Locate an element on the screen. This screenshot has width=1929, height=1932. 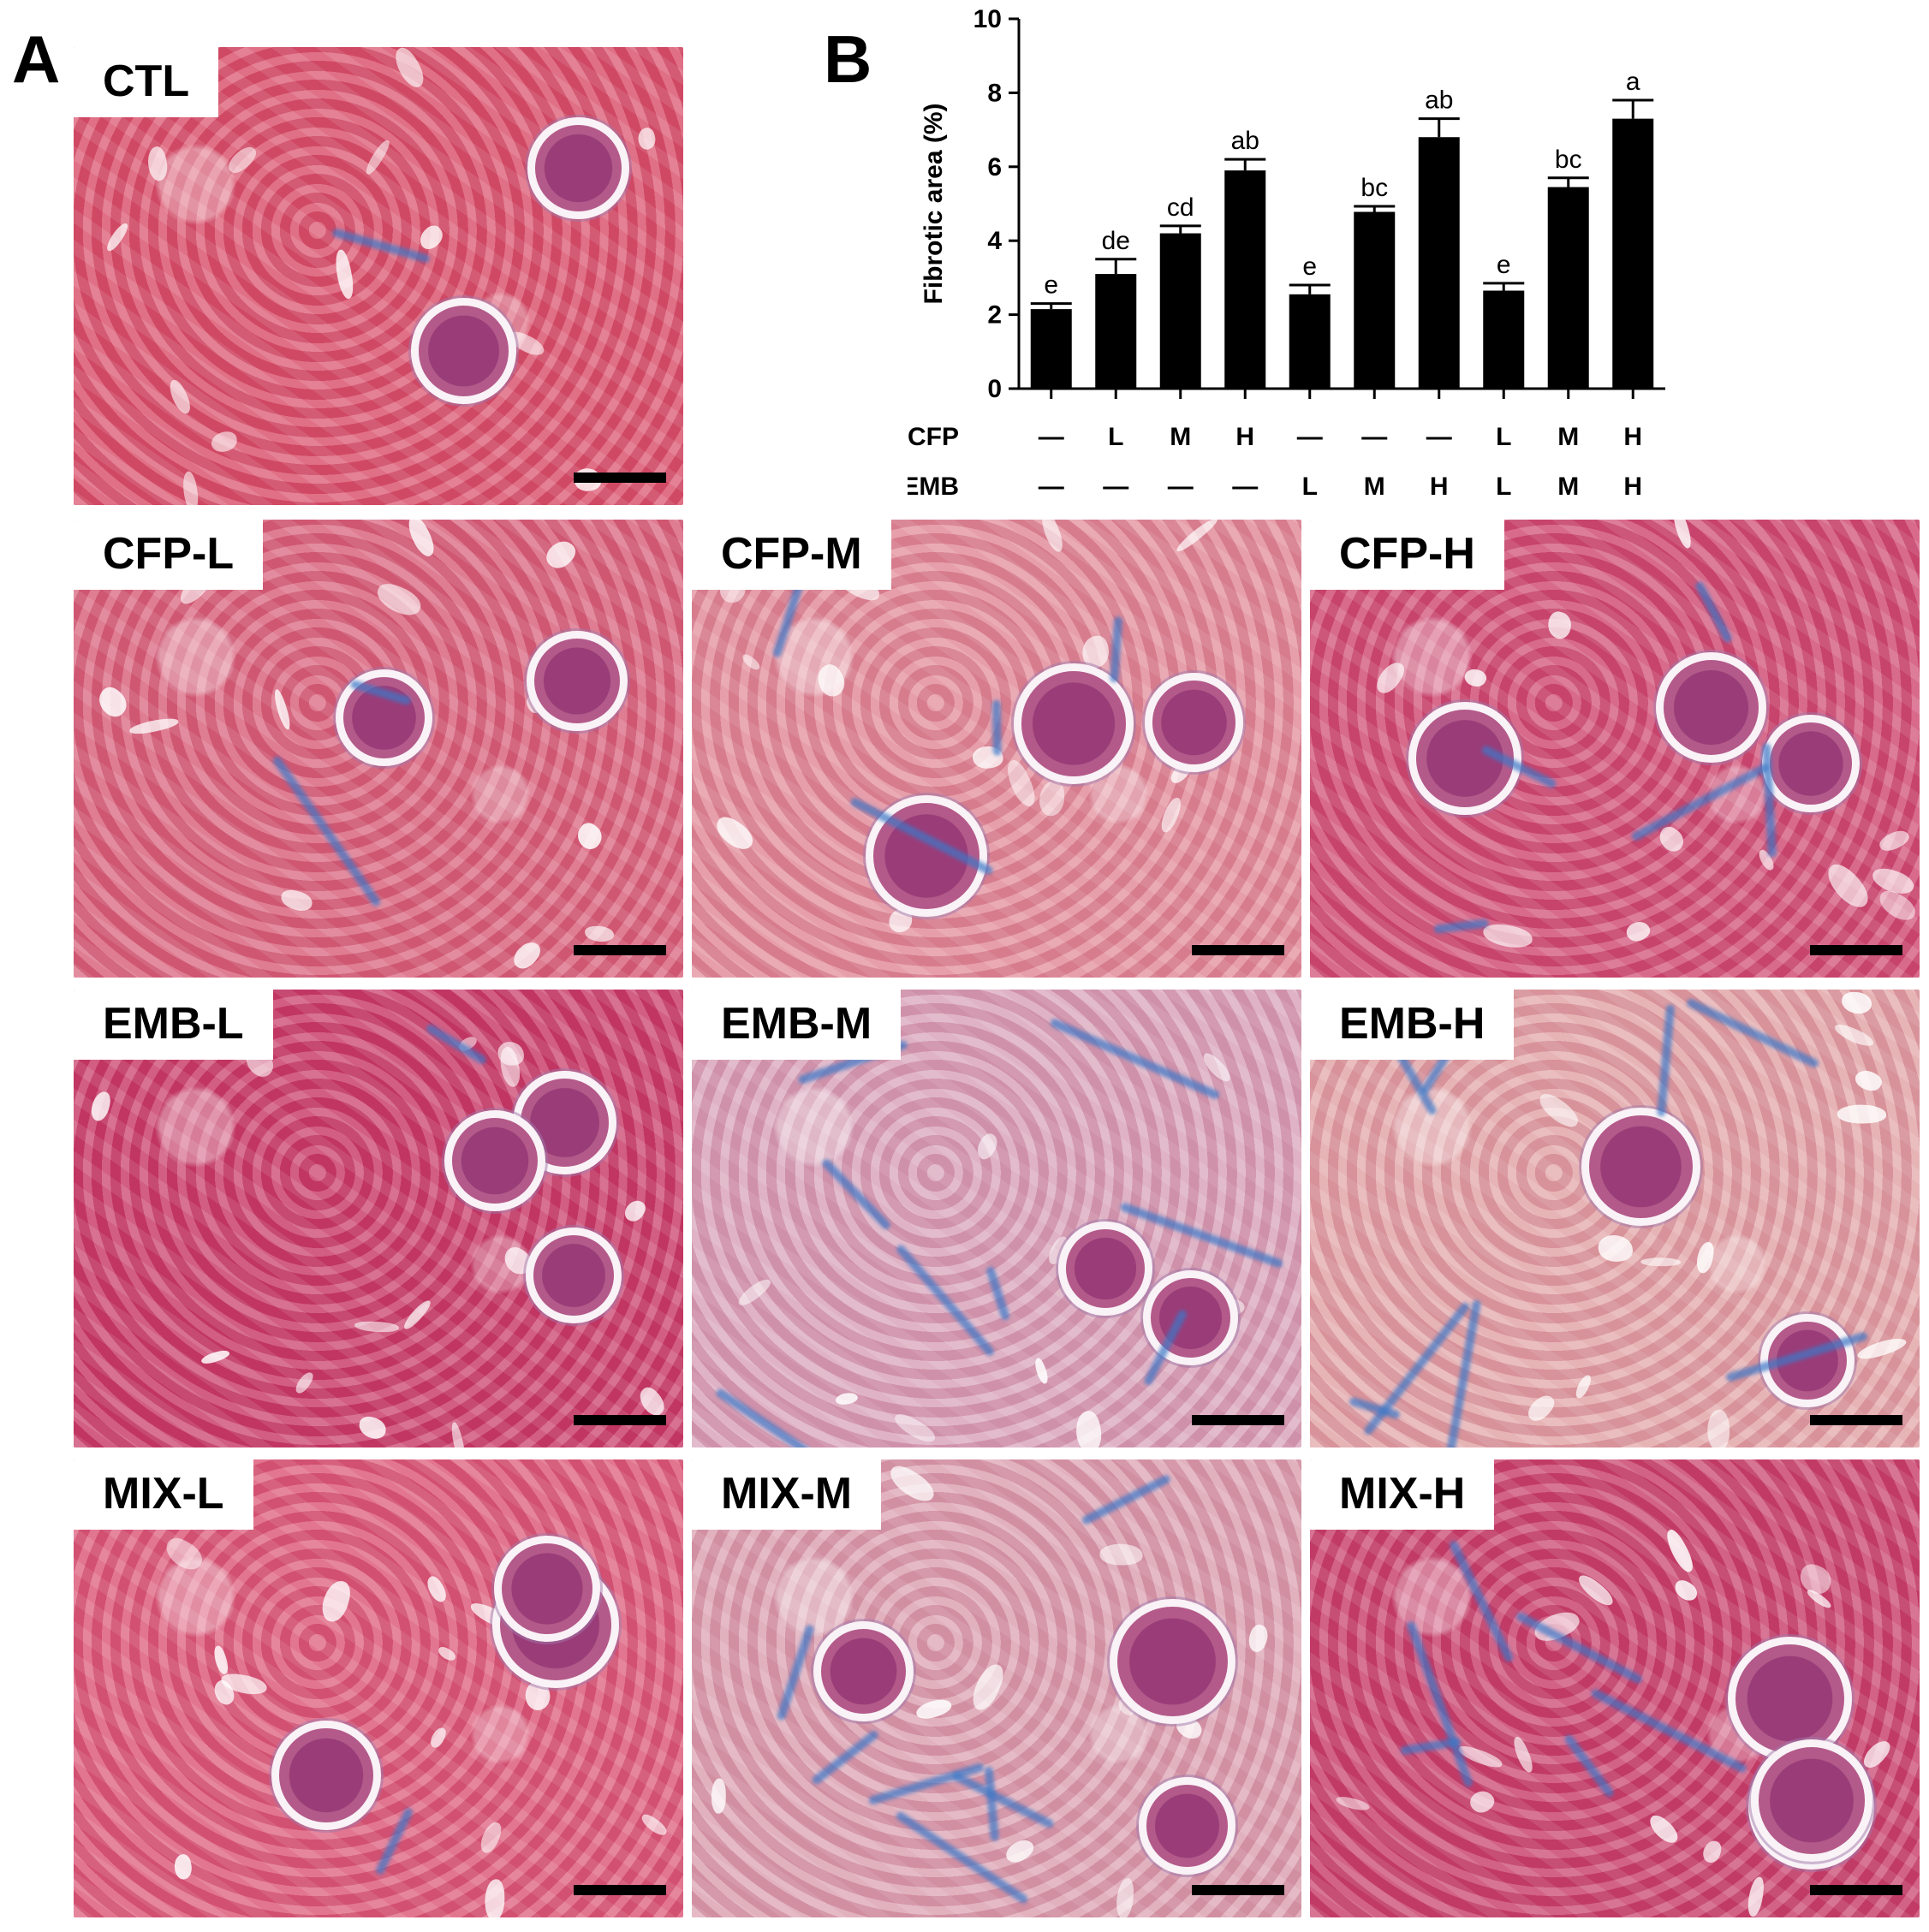
y-axis-label: Fibrotic area (%) is located at coordinates (934, 203).